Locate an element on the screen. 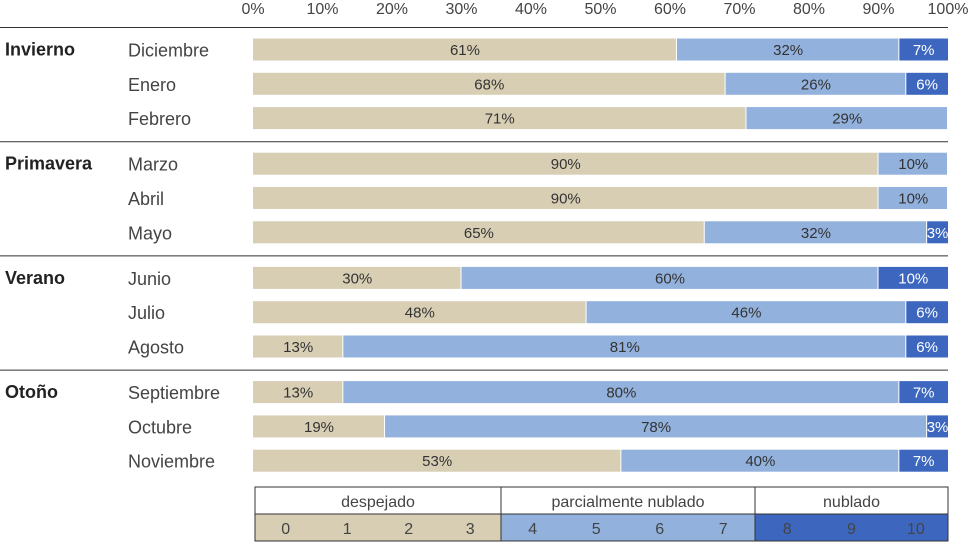  month-label: Febrero is located at coordinates (159, 119).